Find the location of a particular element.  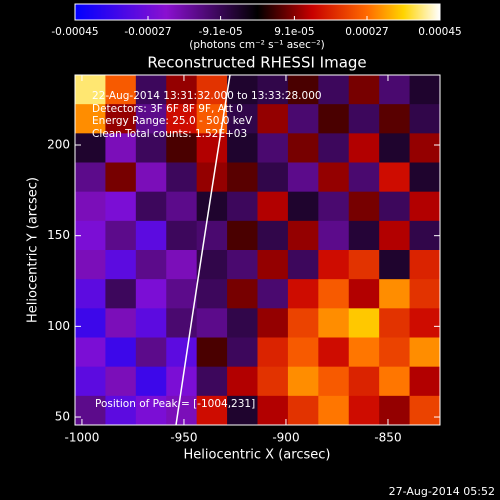

x-tick-label: -850 is located at coordinates (387, 438).